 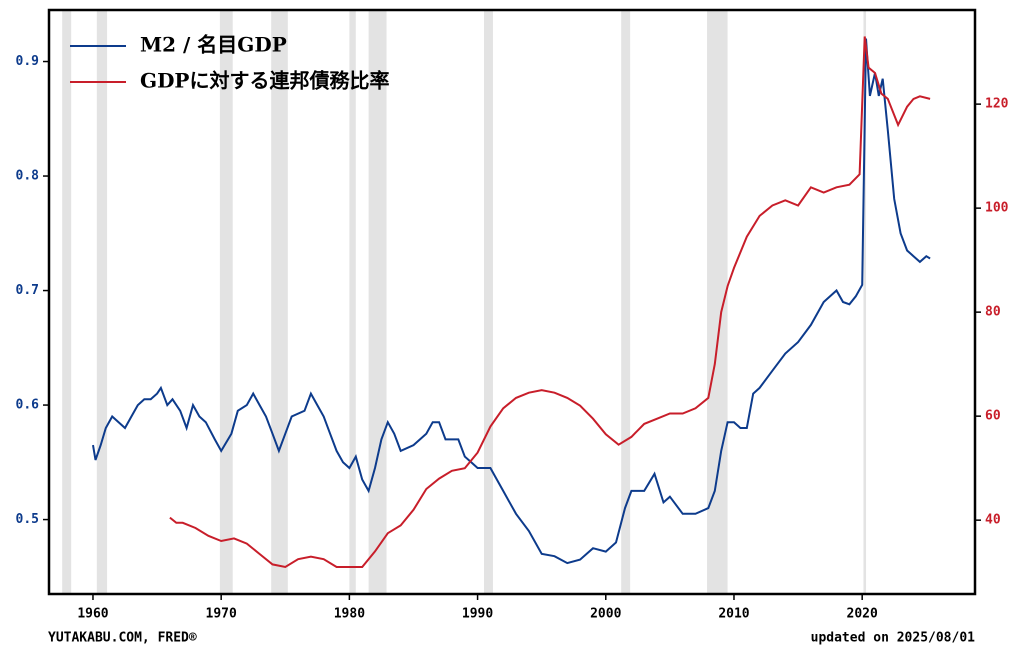 I want to click on y-tick-label: 0.7, so click(x=27, y=290).